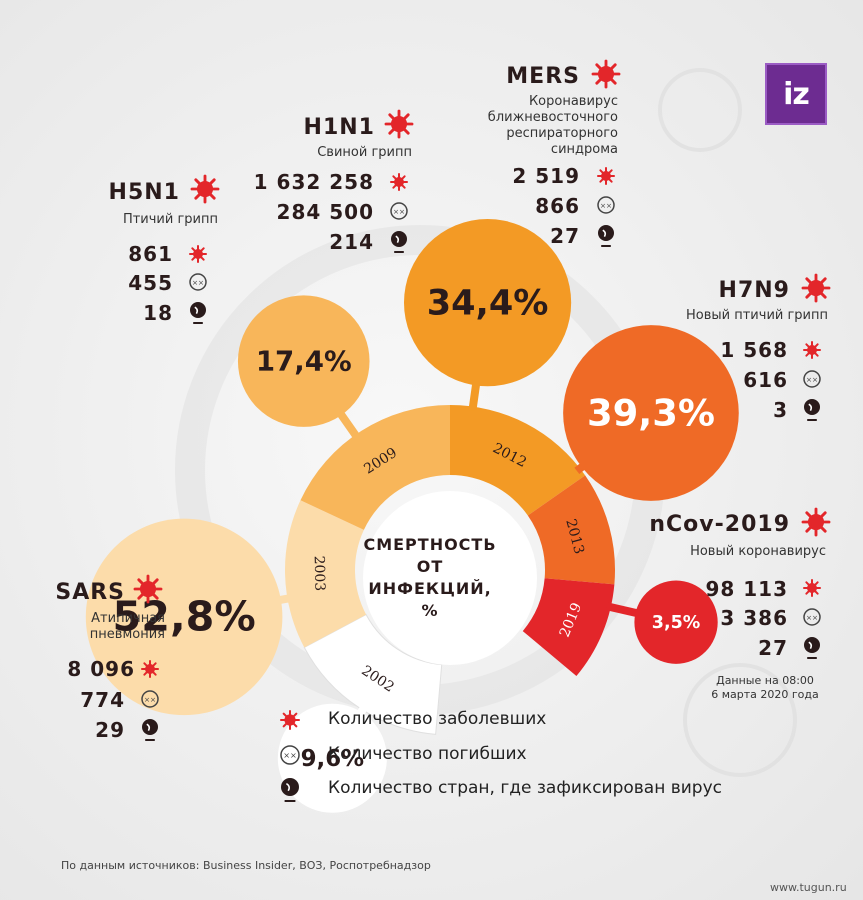 The image size is (863, 900). I want to click on arc-segment-h7n9, so click(571, 530).